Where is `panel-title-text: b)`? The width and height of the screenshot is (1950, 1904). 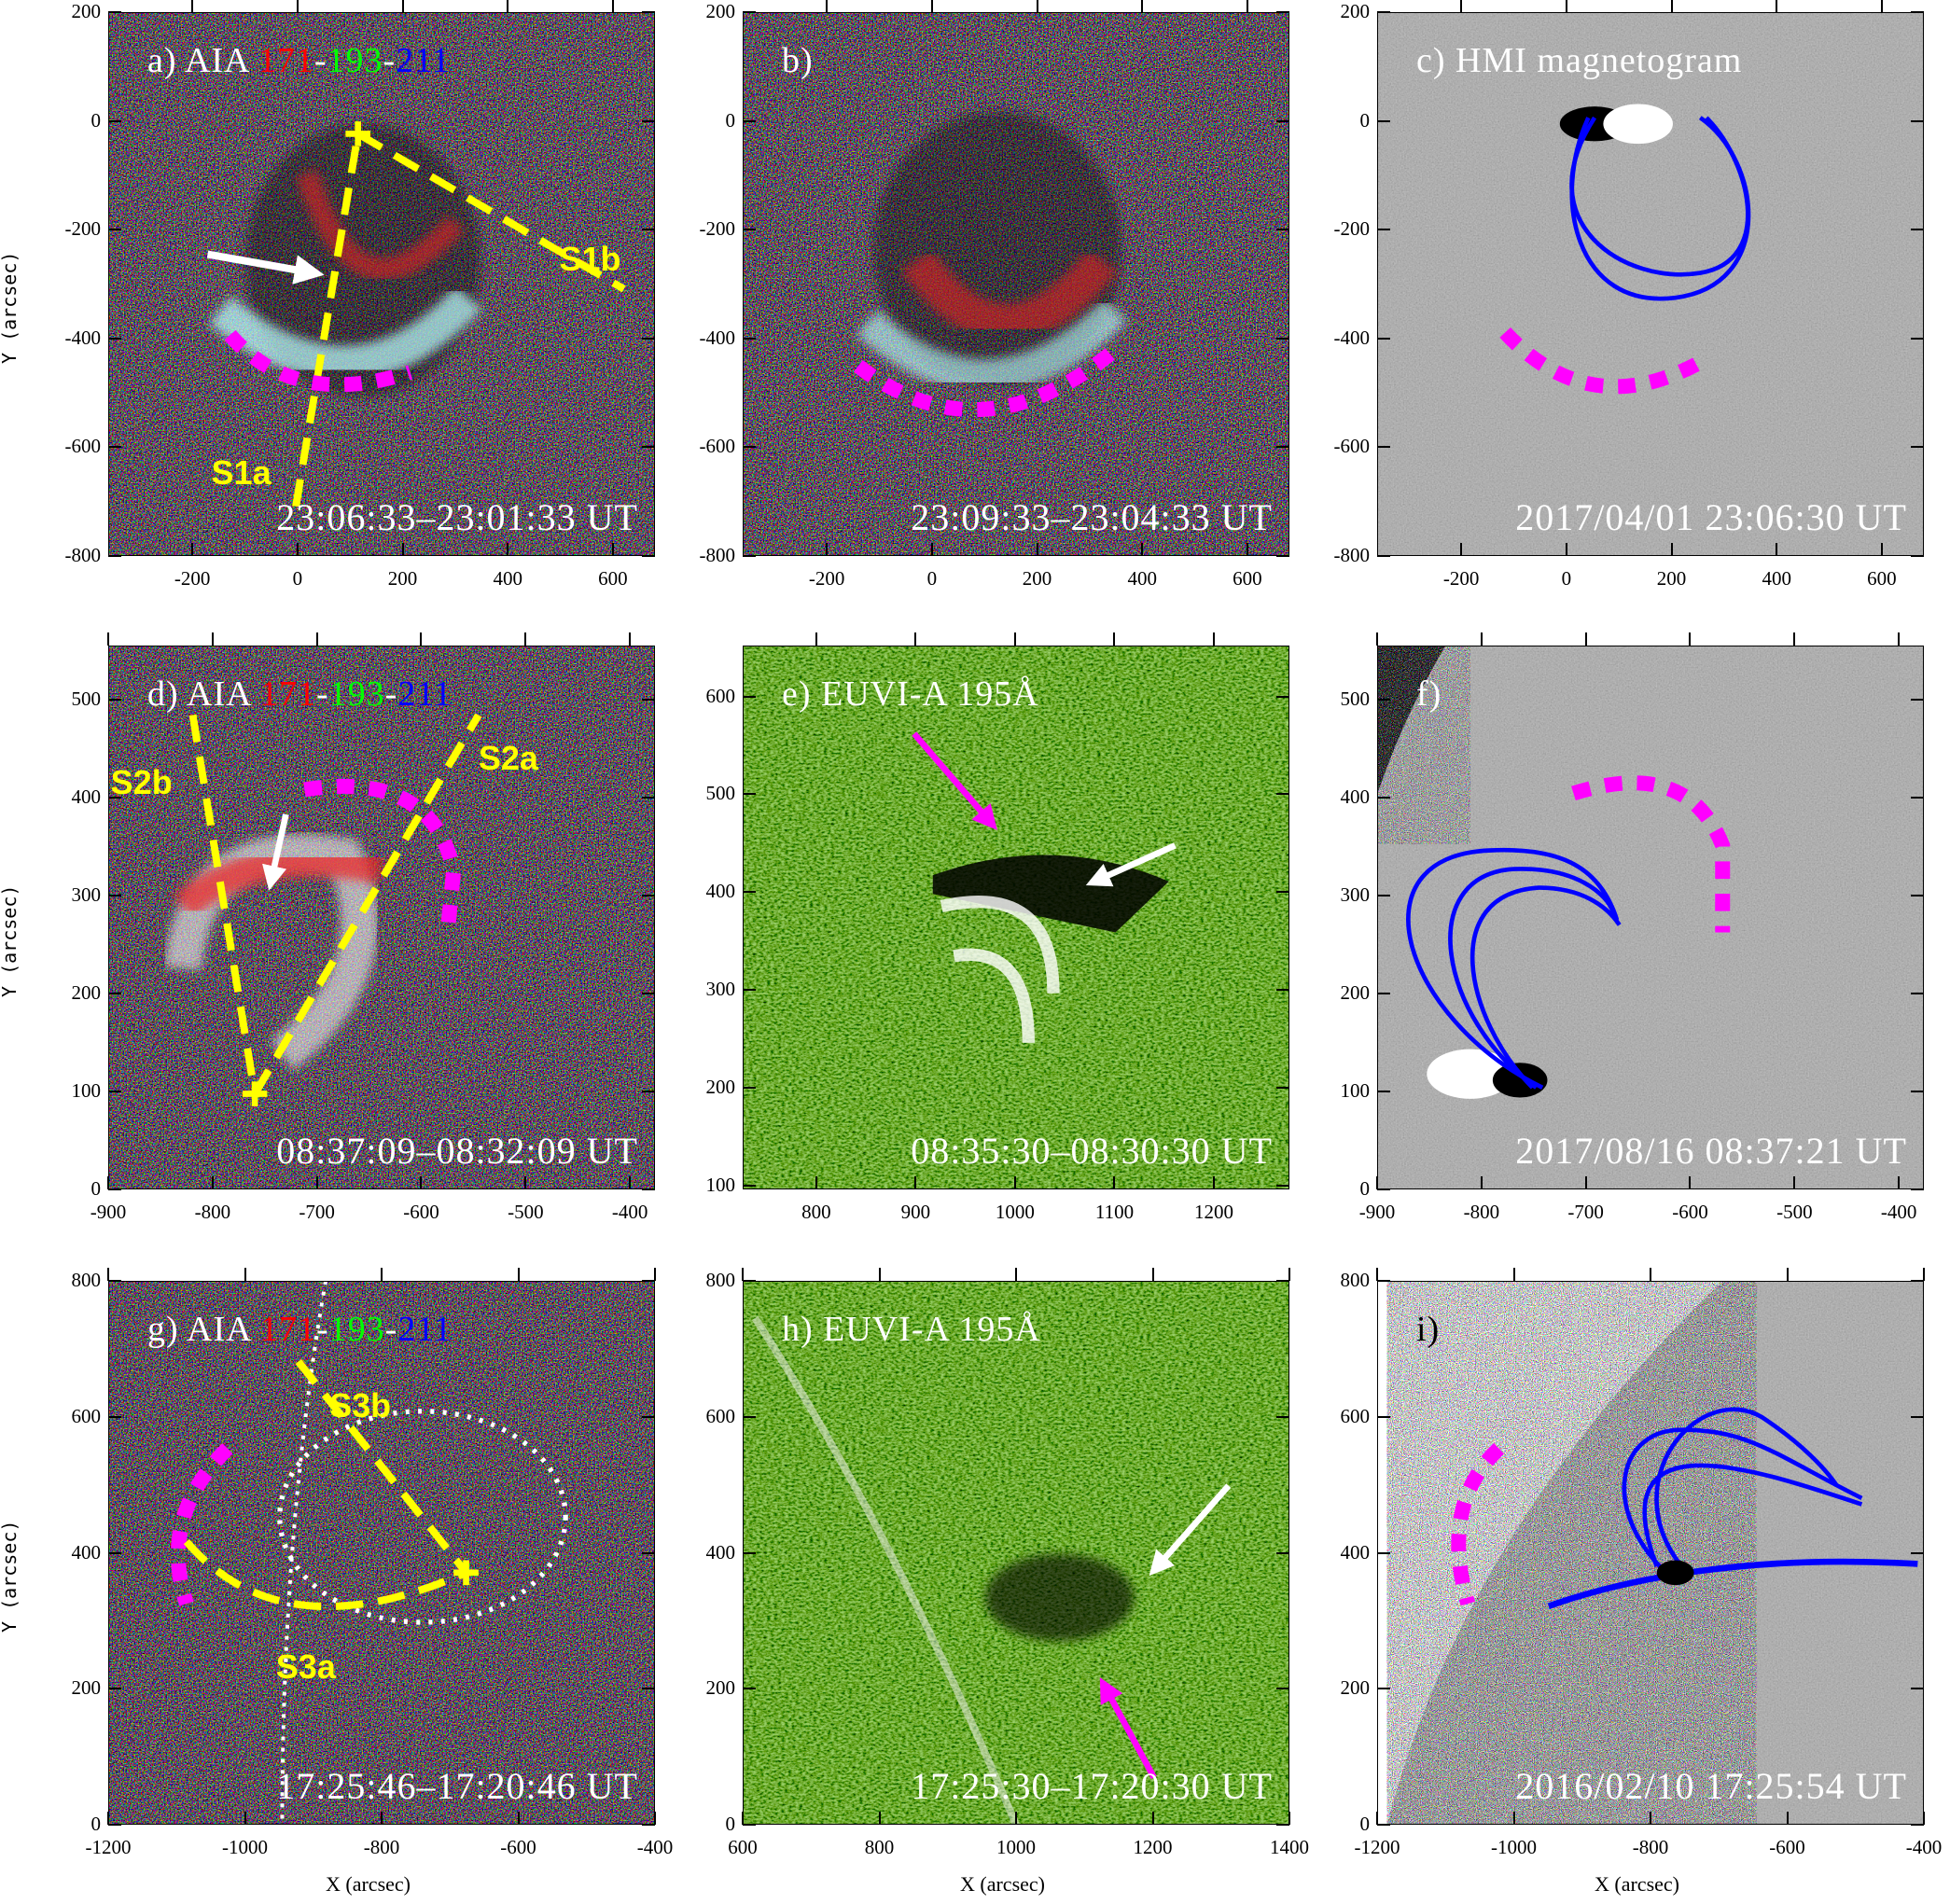
panel-title-text: b) is located at coordinates (798, 60).